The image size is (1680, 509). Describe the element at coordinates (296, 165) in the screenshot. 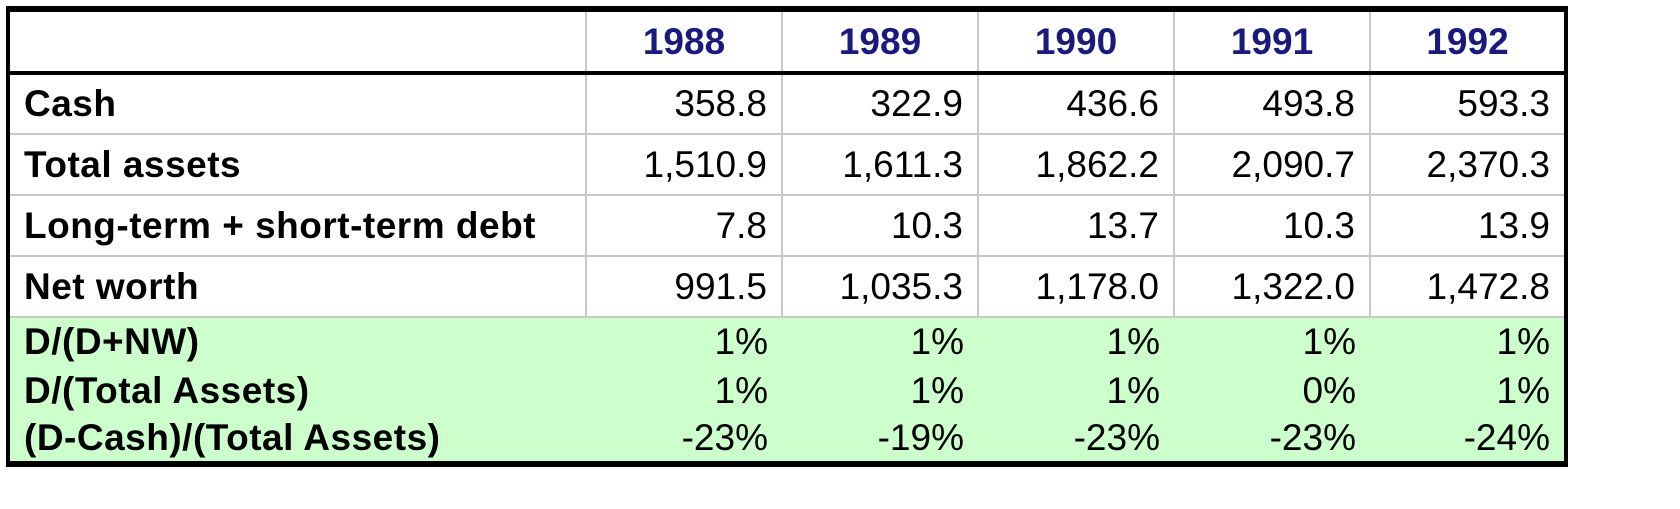

I see `row-label: Total assets` at that location.